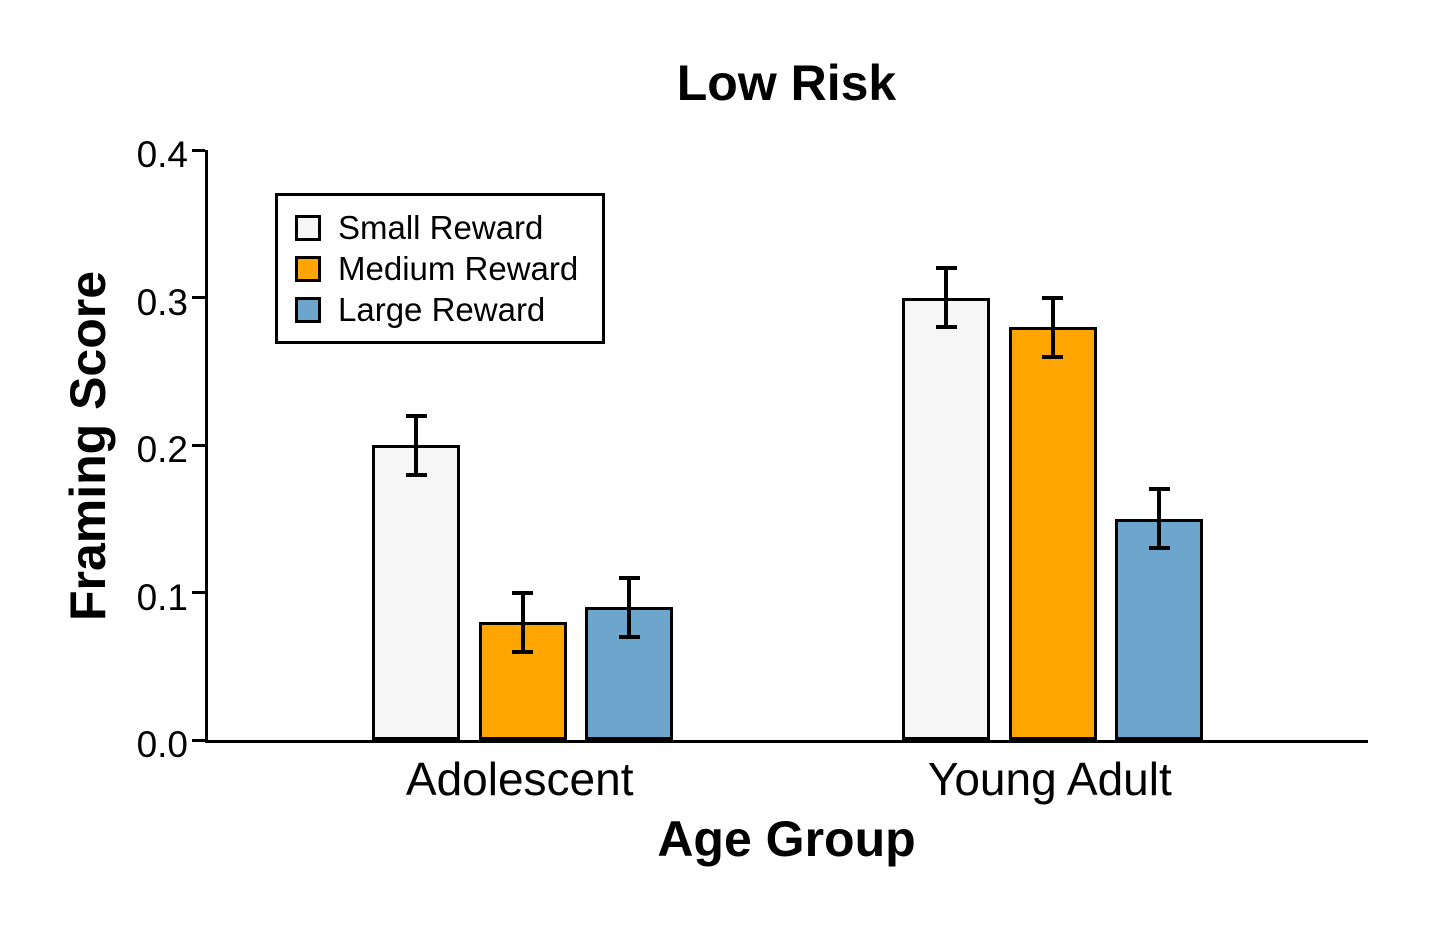  I want to click on x-category-label-adolescent: Adolescent, so click(519, 779).